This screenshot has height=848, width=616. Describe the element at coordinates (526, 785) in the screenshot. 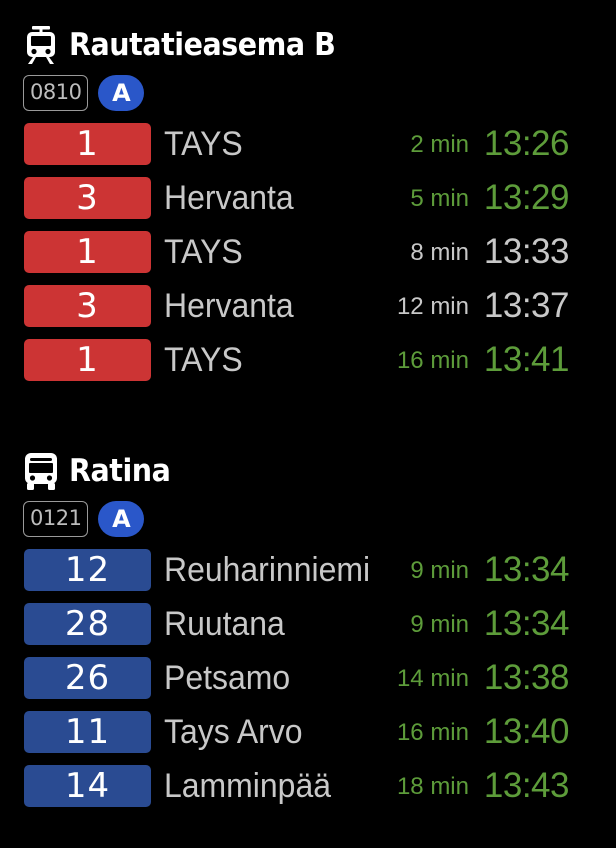

I see `departure-time: 13:43` at that location.